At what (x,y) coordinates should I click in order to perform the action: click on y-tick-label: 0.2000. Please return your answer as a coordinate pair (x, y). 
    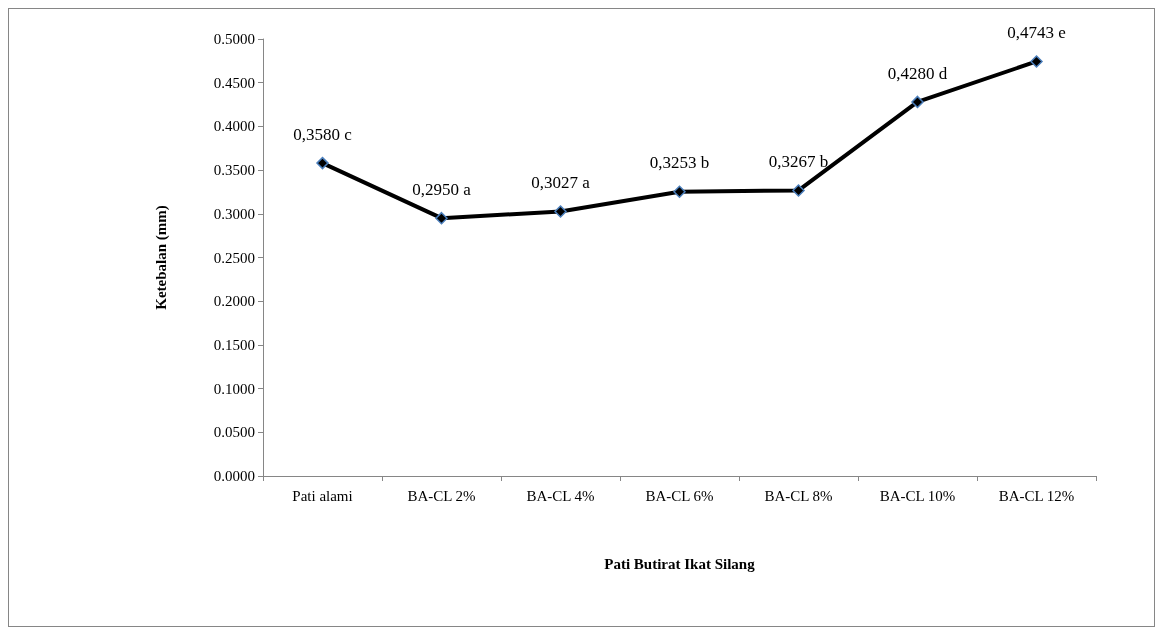
    Looking at the image, I should click on (234, 301).